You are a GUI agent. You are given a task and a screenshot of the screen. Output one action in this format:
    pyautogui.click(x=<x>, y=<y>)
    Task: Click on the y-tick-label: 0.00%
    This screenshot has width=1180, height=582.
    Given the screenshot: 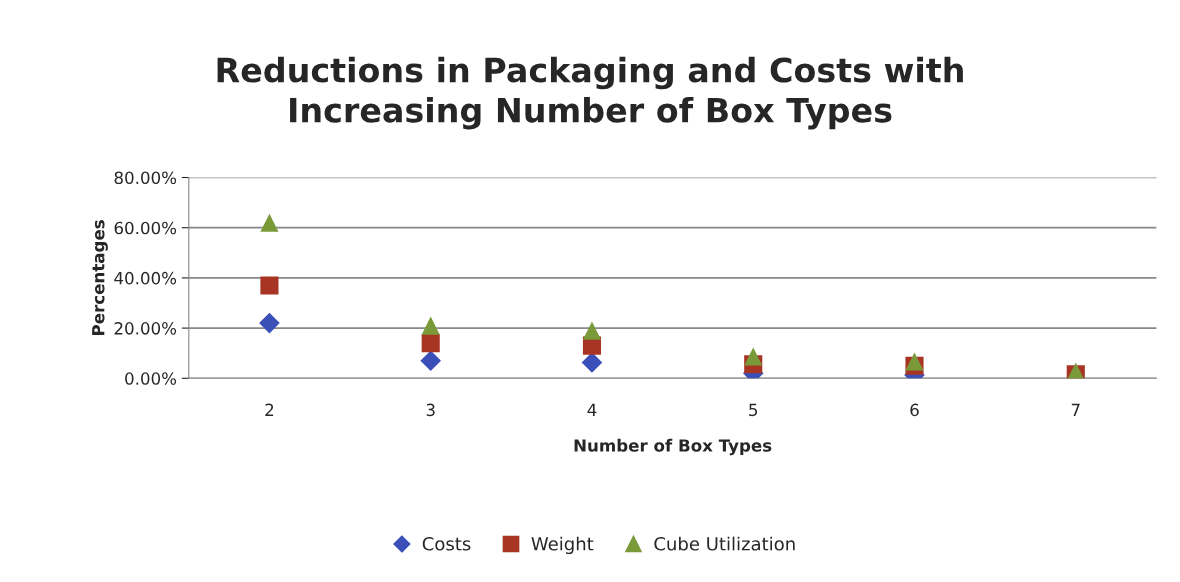 What is the action you would take?
    pyautogui.click(x=151, y=378)
    